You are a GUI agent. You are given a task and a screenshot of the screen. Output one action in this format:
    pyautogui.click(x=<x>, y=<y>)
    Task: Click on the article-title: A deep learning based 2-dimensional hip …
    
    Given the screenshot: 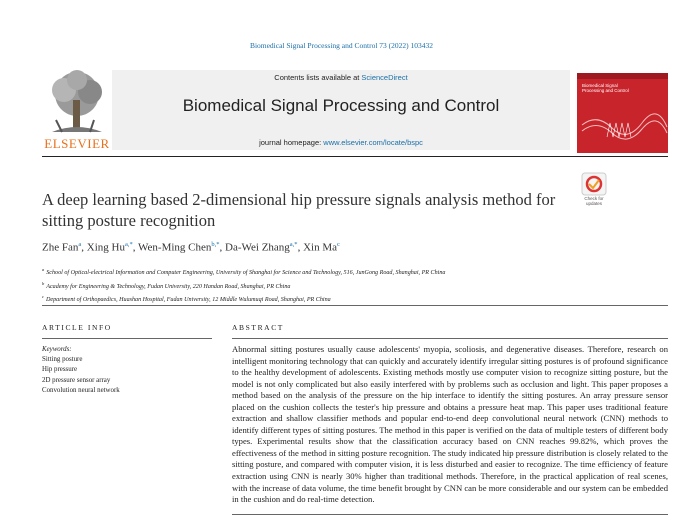 What is the action you would take?
    pyautogui.click(x=299, y=210)
    